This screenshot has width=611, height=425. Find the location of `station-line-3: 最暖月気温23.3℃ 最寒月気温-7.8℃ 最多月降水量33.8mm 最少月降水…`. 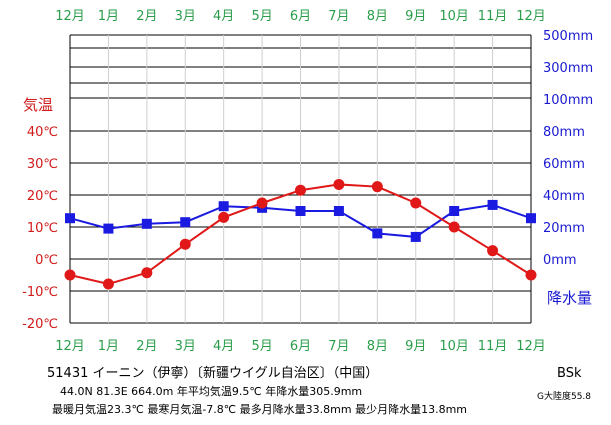

station-line-3: 最暖月気温23.3℃ 最寒月気温-7.8℃ 最多月降水量33.8mm 最少月降水… is located at coordinates (259, 409).